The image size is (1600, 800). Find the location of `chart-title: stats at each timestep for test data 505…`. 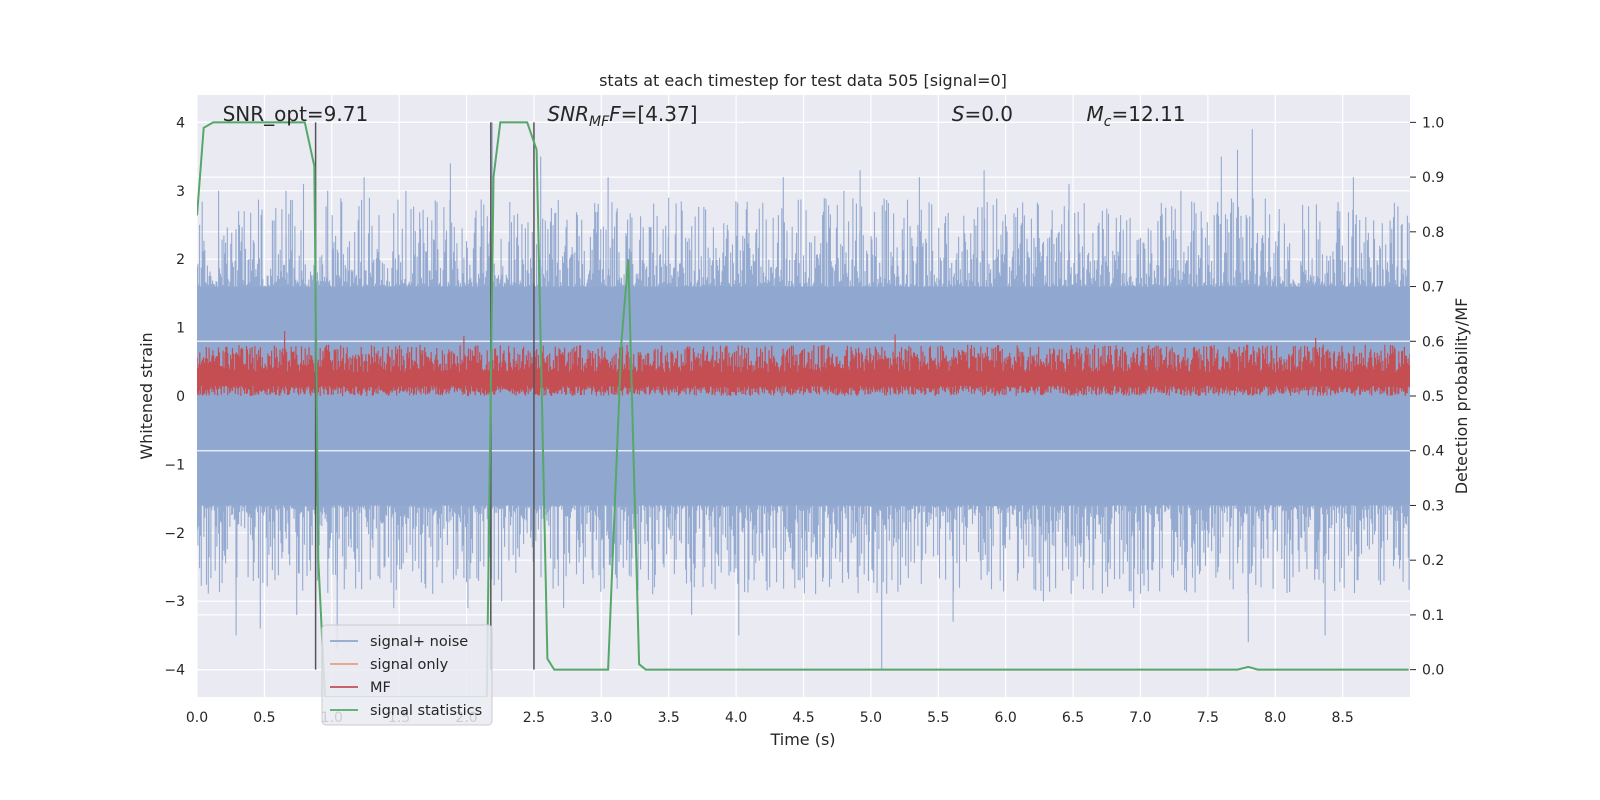

chart-title: stats at each timestep for test data 505… is located at coordinates (803, 80).